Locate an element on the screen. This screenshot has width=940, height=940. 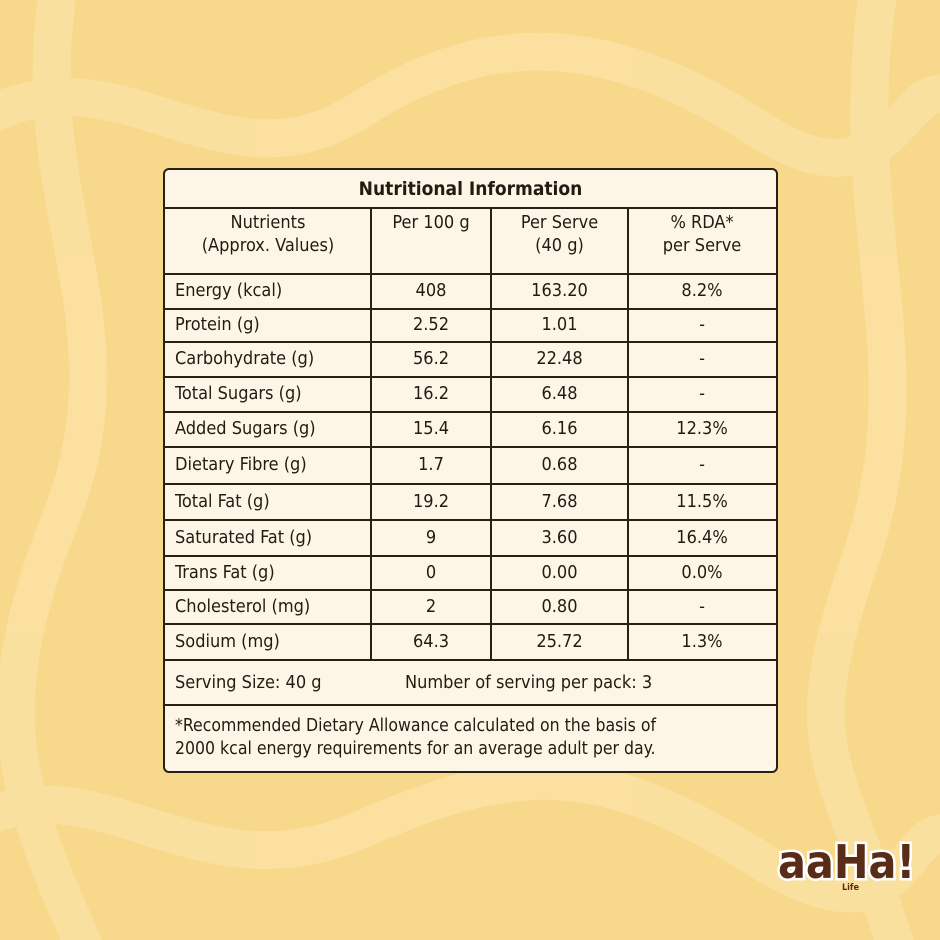
nutrient-name: Total Fat (g) is located at coordinates (222, 501).